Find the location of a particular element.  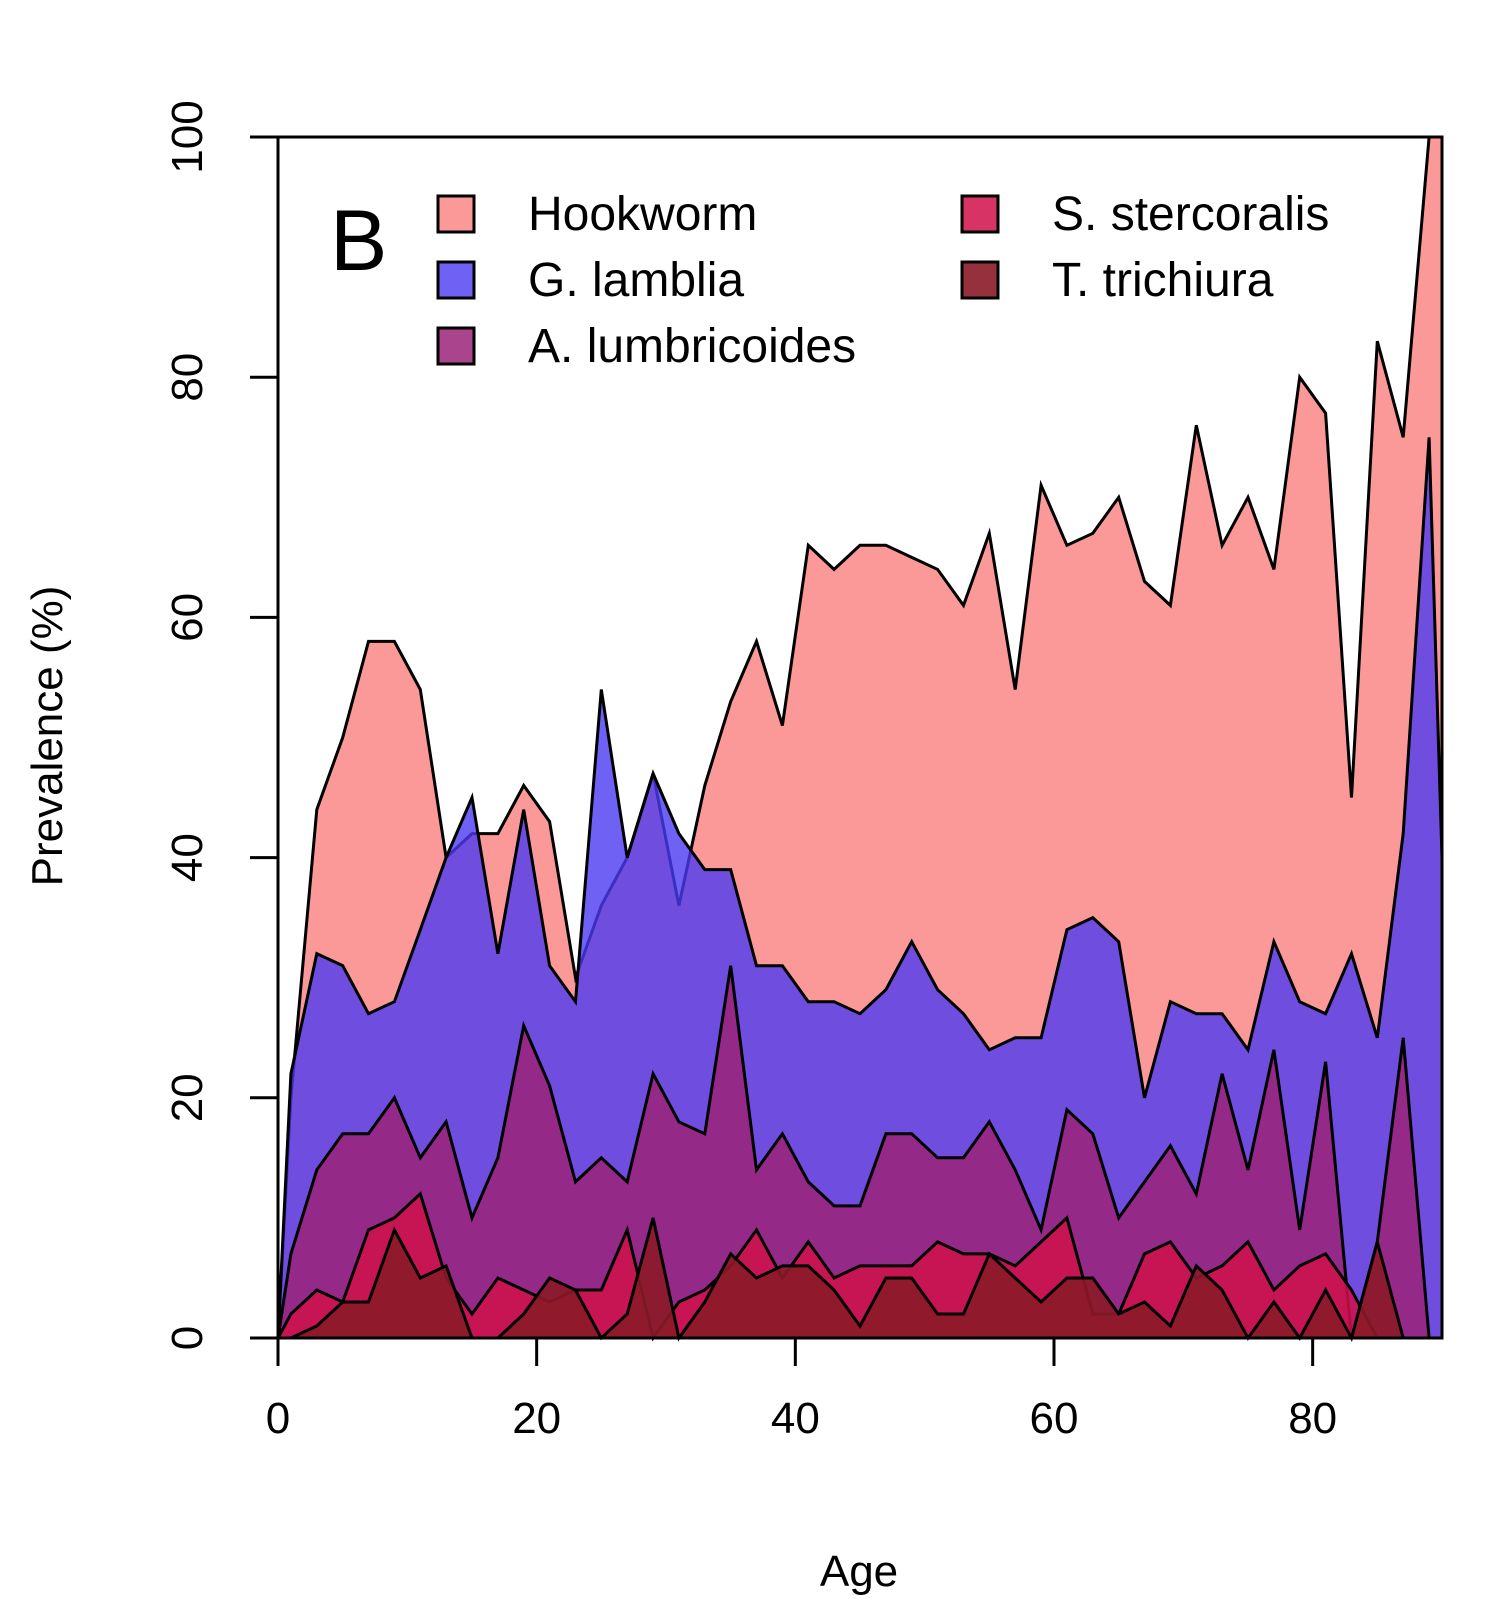

legend-swatch-g-lamblia is located at coordinates (456, 280).